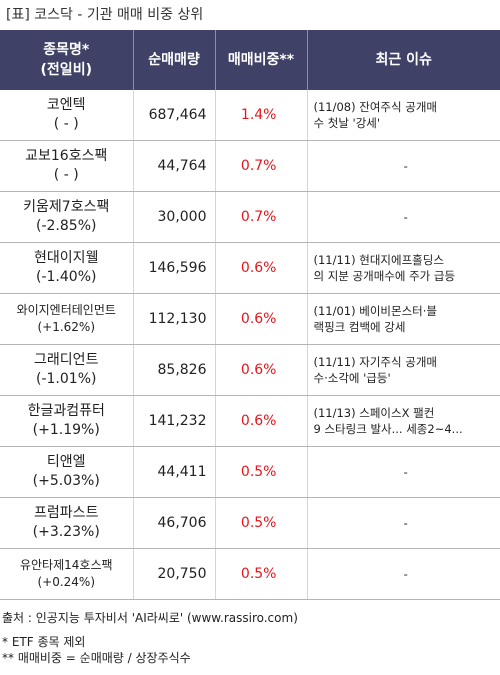 The height and width of the screenshot is (675, 500). I want to click on stock-name-cell: 그래디언트 (-1.01%), so click(67, 370).